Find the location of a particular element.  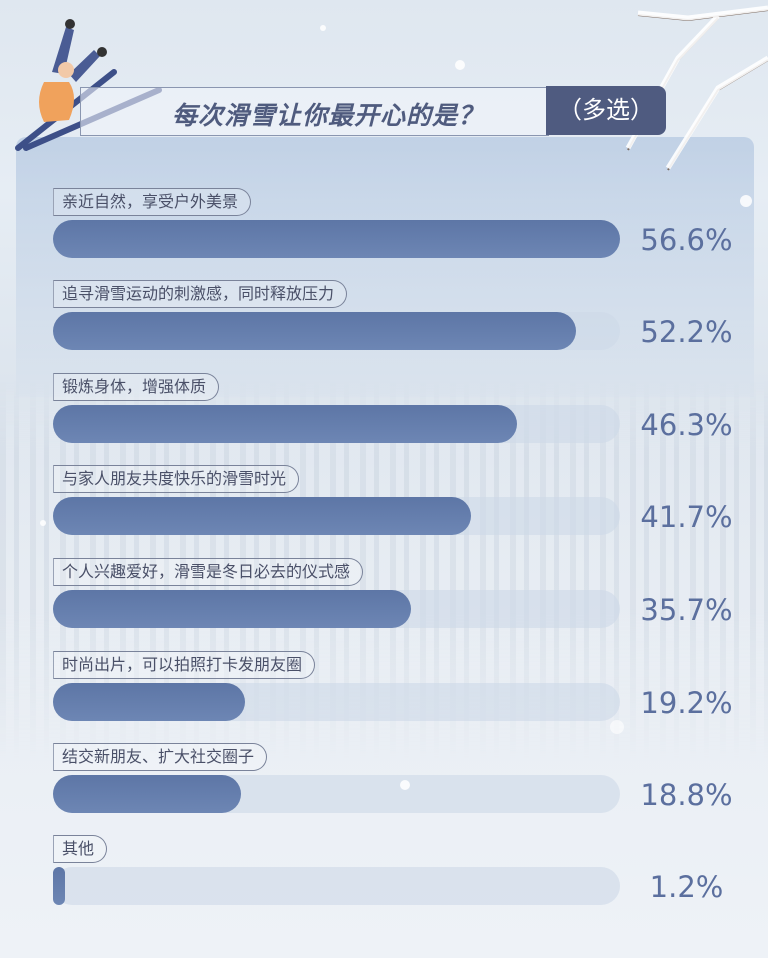

bar-row: 时尚出片，可以拍照打卡发朋友圈 19.2% is located at coordinates (403, 696).